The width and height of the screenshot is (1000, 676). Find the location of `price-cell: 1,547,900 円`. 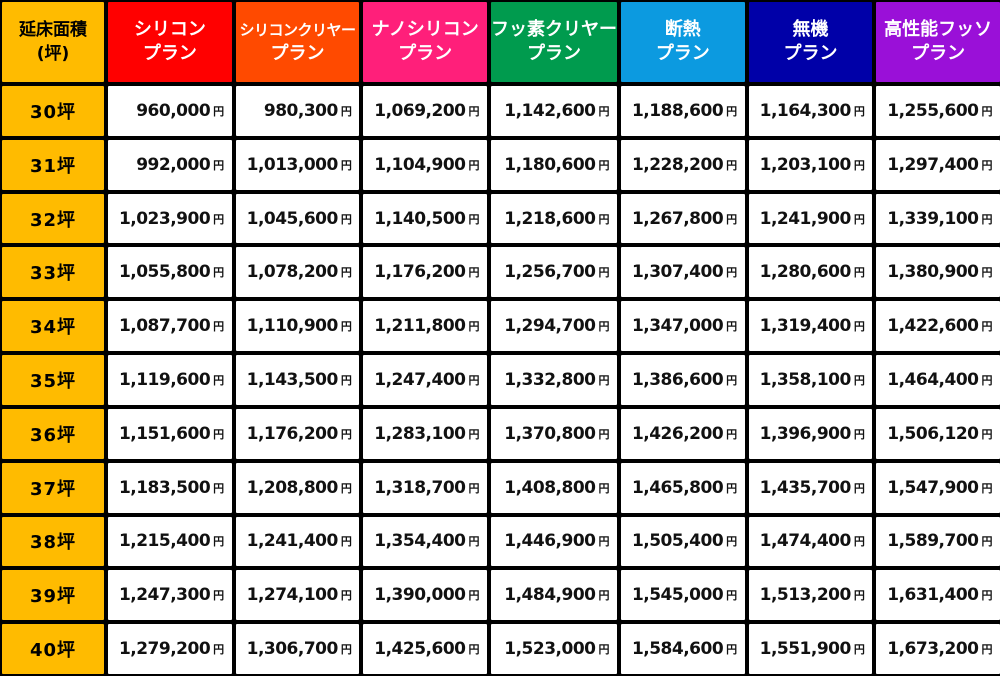

price-cell: 1,547,900 円 is located at coordinates (938, 487).